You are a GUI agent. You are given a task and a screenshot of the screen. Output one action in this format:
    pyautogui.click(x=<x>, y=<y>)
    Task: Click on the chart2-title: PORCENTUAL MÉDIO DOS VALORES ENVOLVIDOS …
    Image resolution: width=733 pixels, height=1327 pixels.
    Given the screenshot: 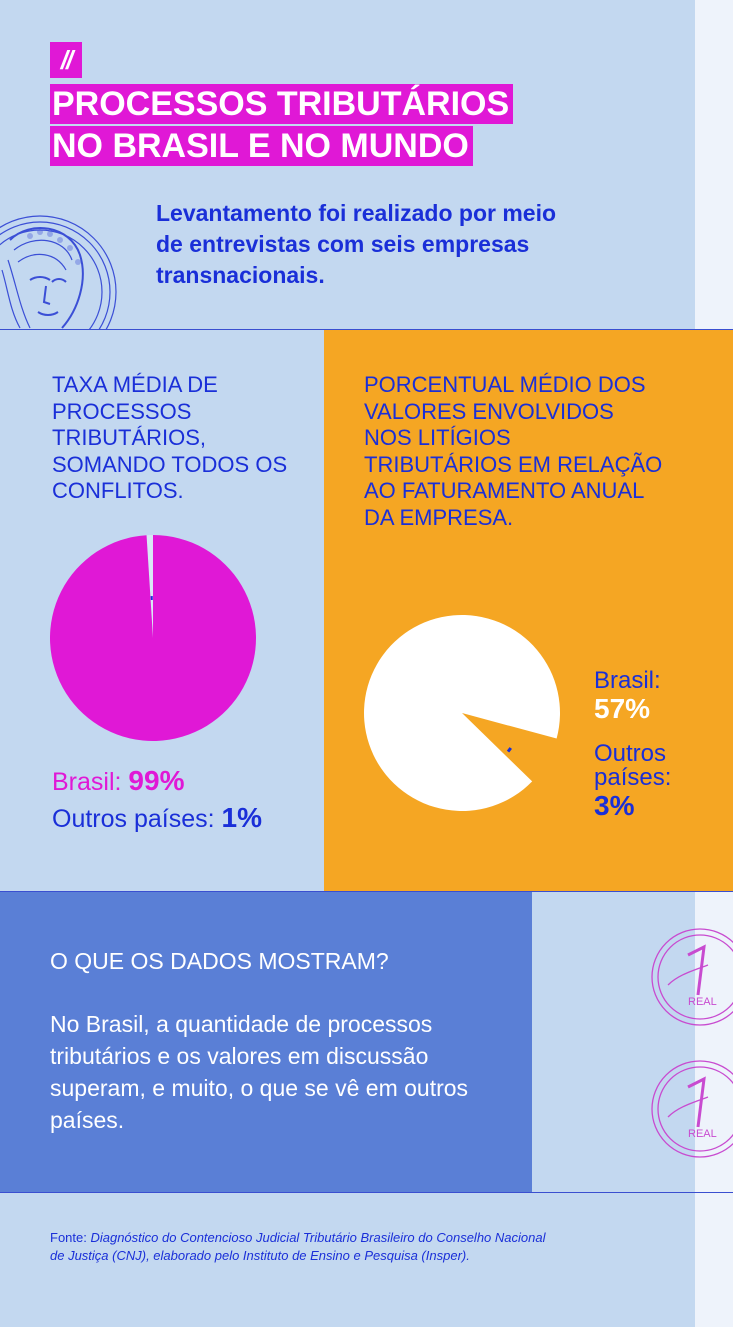 What is the action you would take?
    pyautogui.click(x=513, y=451)
    